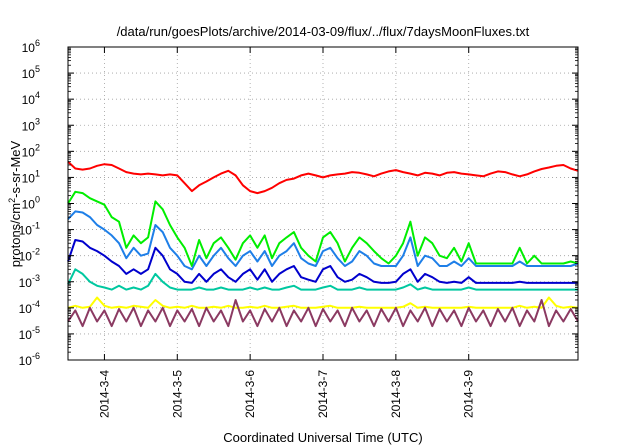 Image resolution: width=640 pixels, height=448 pixels. I want to click on y-tick-label: 10², so click(31, 150).